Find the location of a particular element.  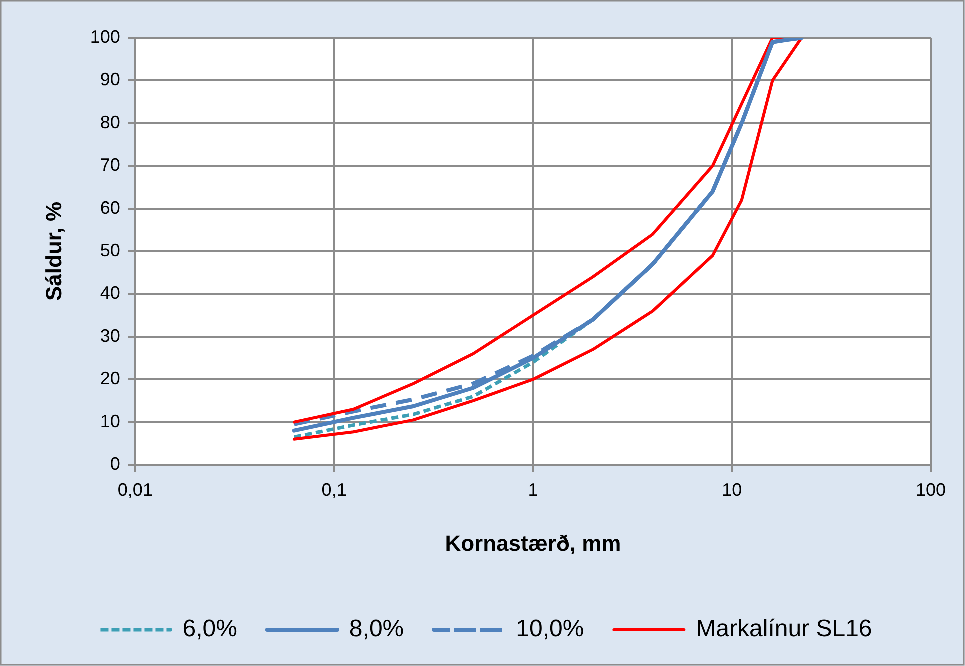

y-axis-title: Sáldur, % is located at coordinates (53, 252).